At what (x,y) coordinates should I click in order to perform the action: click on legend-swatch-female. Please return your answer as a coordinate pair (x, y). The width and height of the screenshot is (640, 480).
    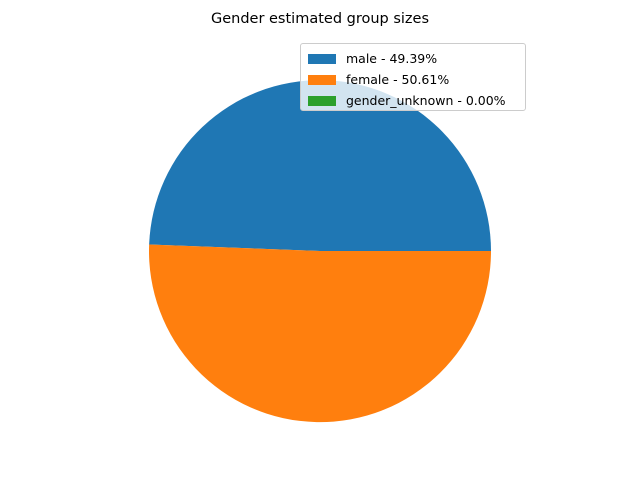
    Looking at the image, I should click on (322, 79).